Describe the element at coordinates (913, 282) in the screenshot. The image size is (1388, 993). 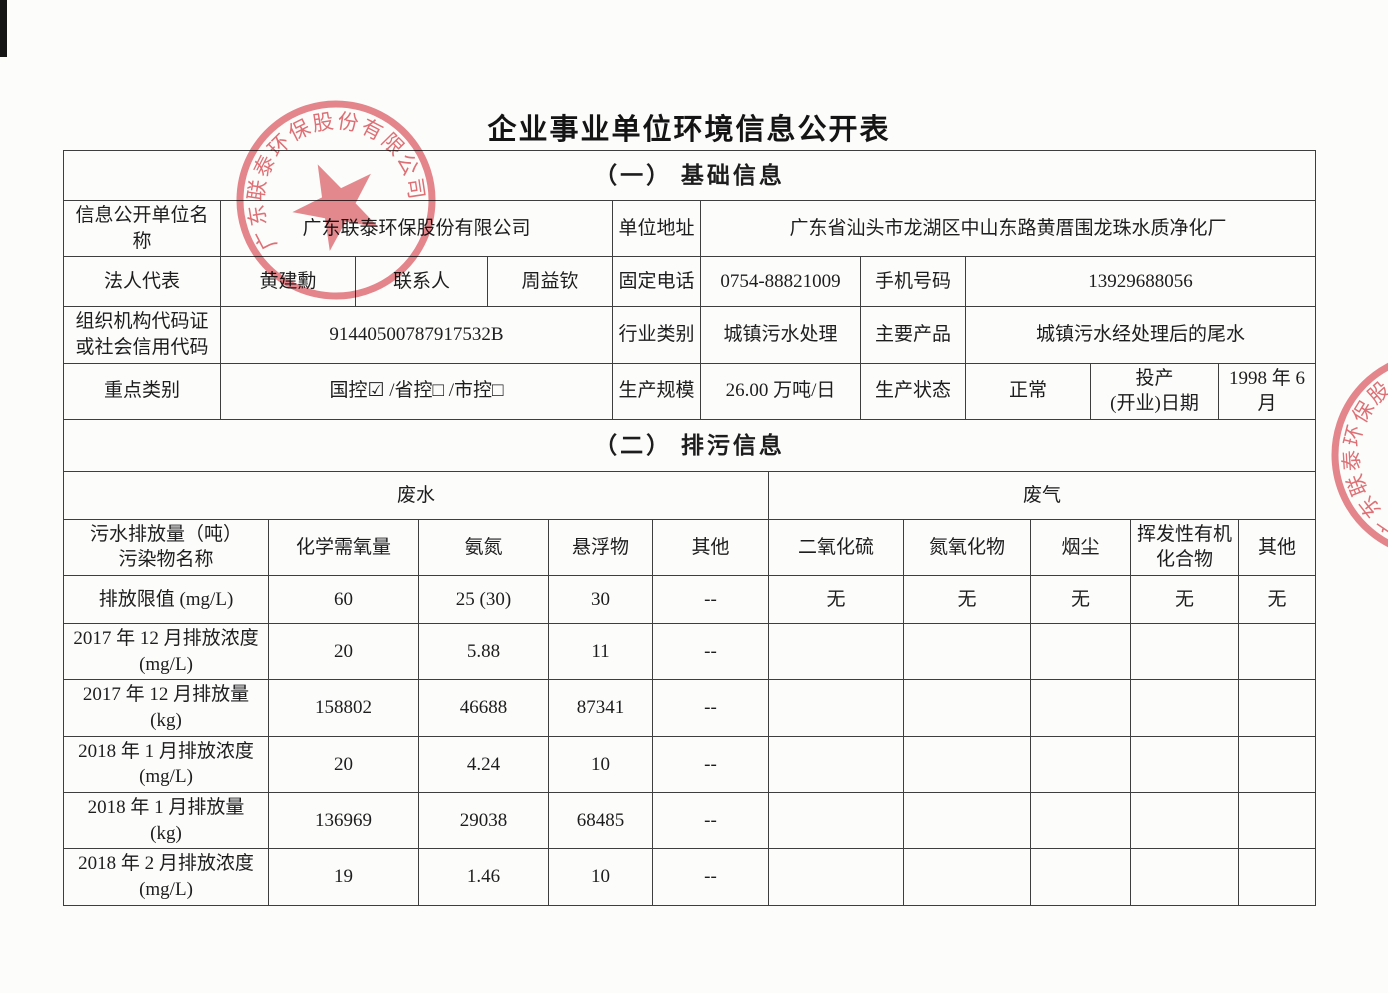
I see `mobile-label: 手机号码` at that location.